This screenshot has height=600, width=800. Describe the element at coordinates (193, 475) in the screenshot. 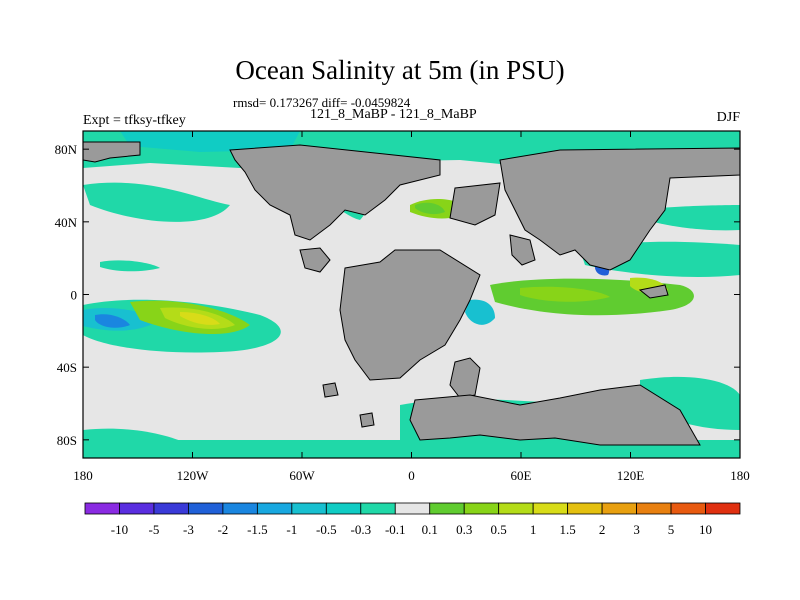

I see `x-tick-label: 120W` at that location.